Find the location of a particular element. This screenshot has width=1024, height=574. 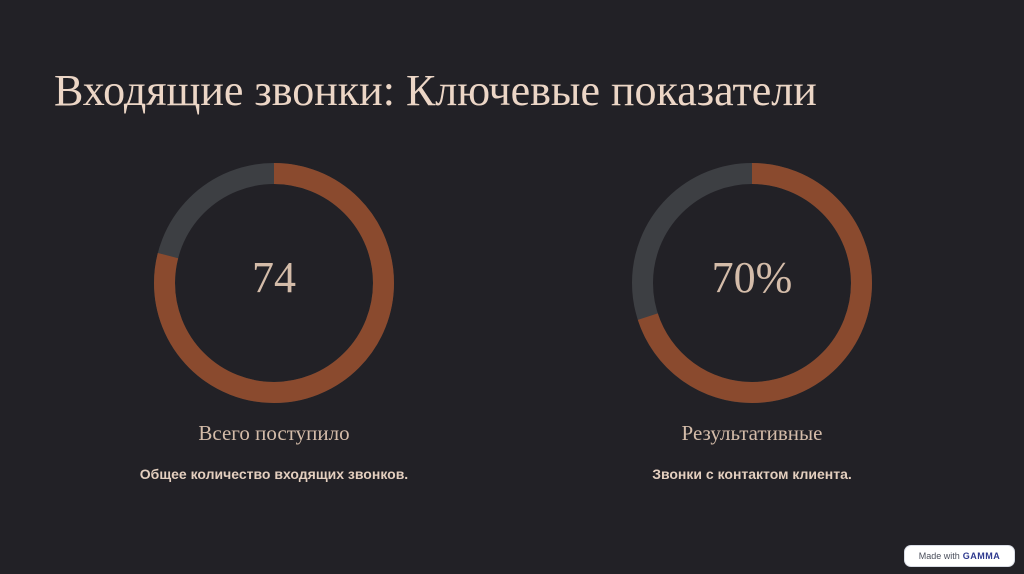

stat-value: 74 is located at coordinates (274, 277).